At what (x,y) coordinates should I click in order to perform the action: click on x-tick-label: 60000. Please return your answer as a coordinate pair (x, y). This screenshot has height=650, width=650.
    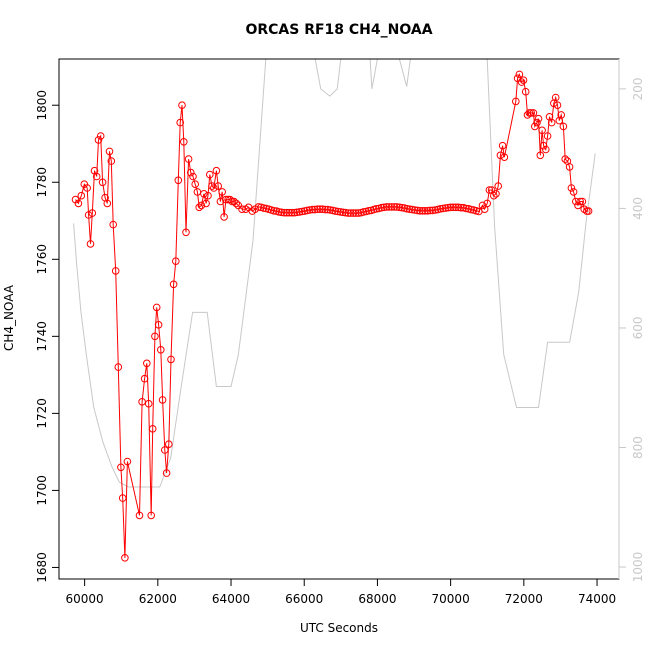
    Looking at the image, I should click on (85, 599).